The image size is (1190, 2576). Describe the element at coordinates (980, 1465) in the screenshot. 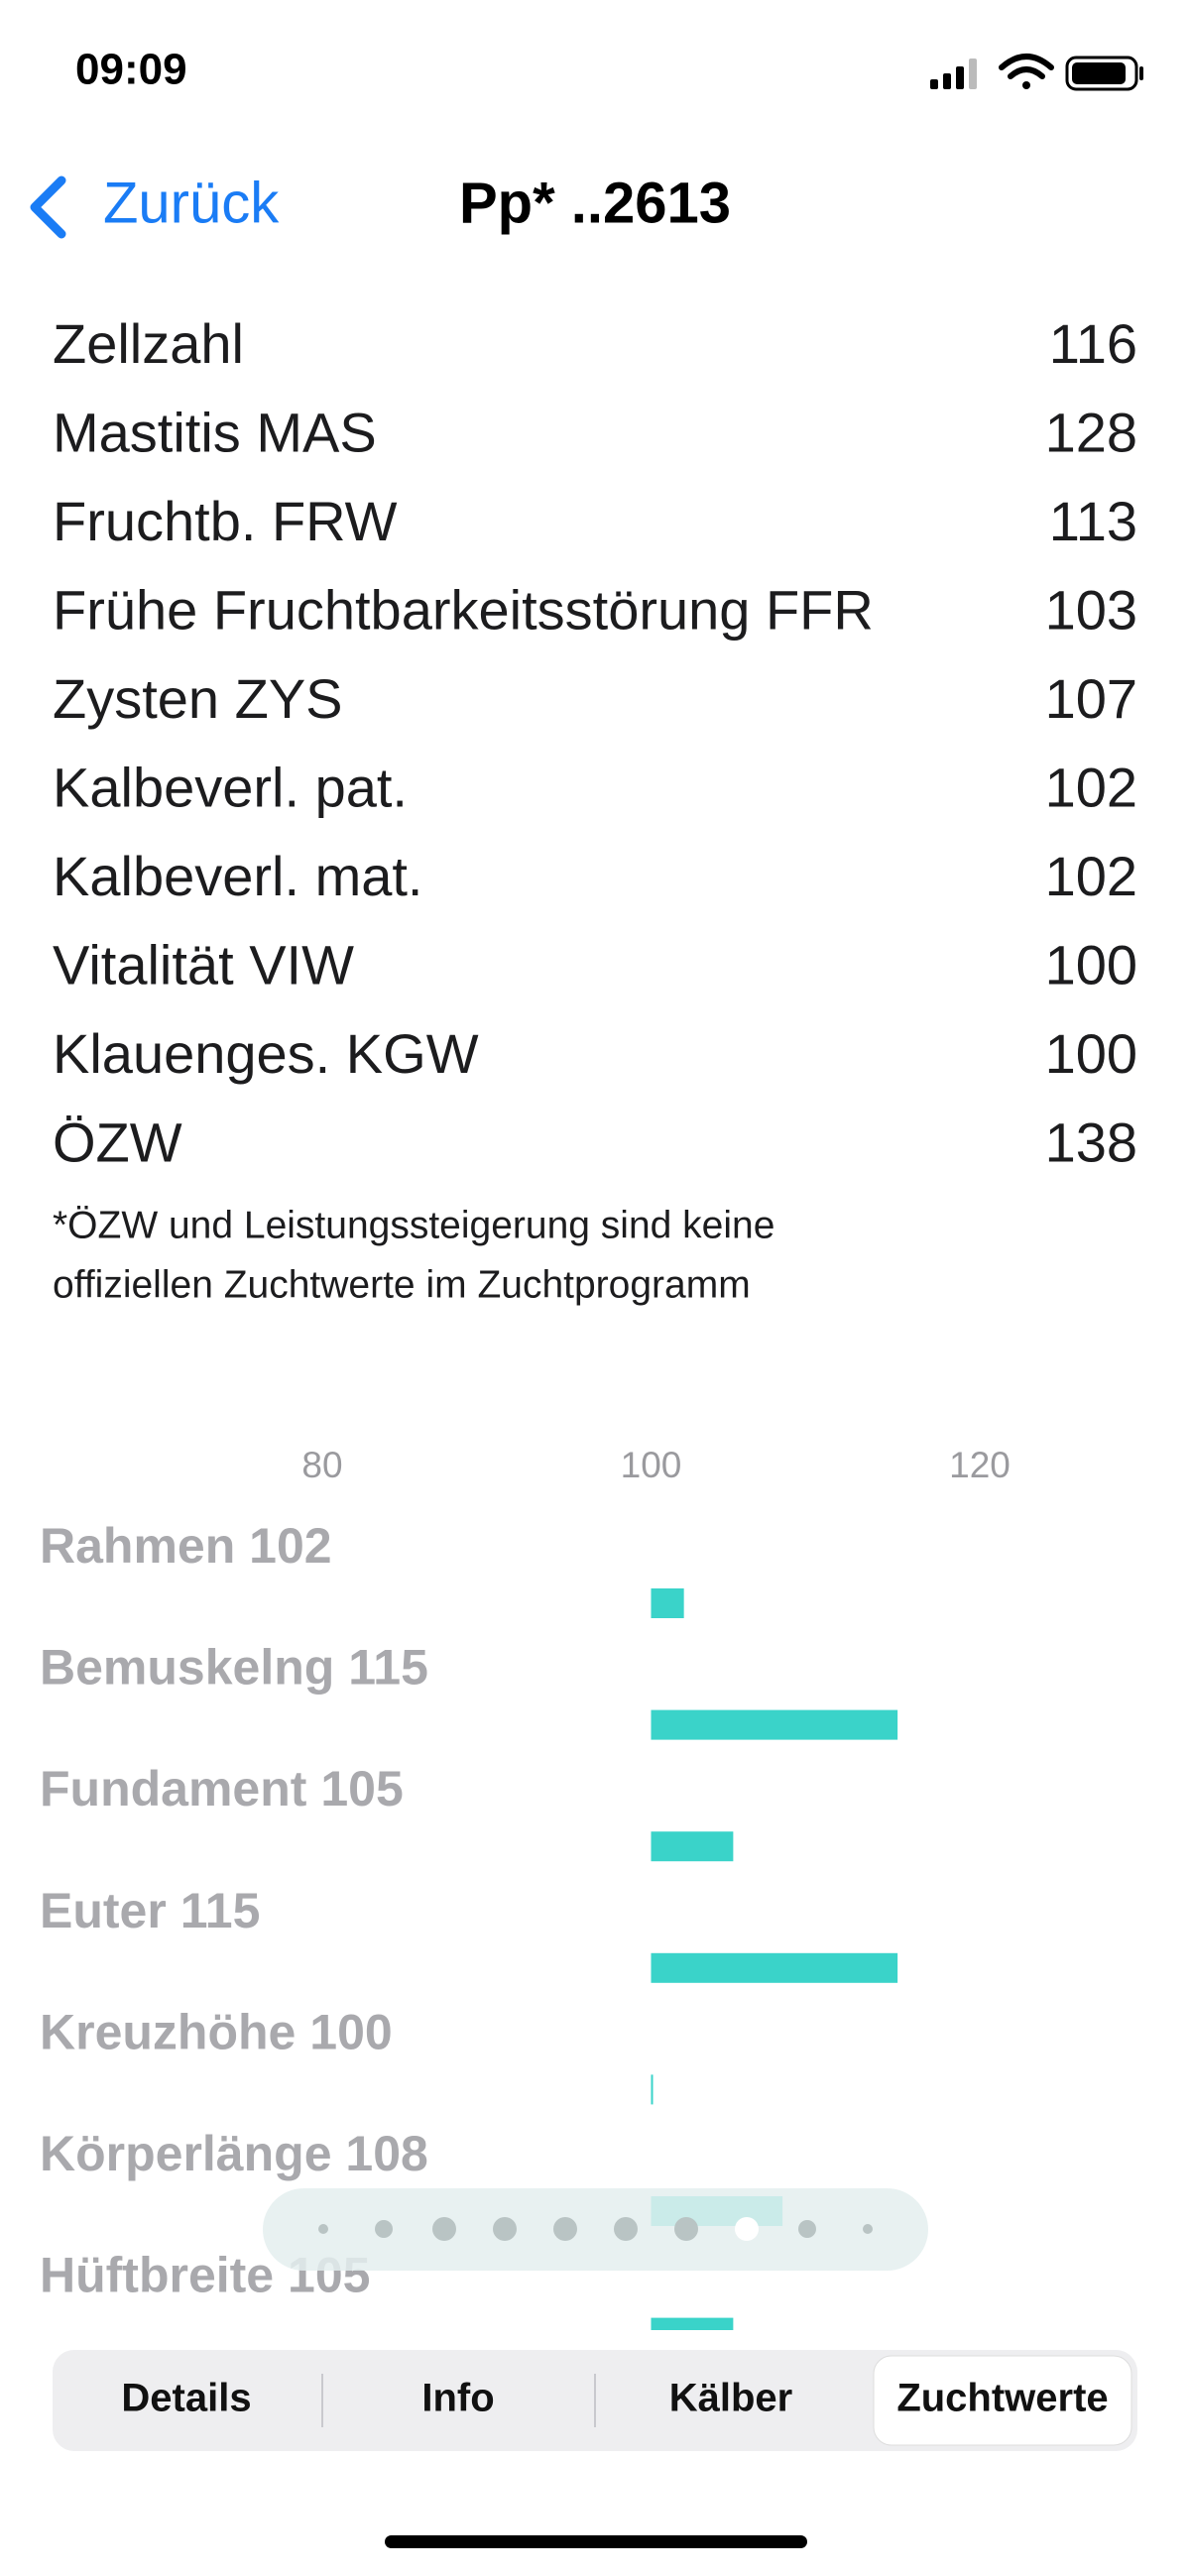

I see `x-tick-label: 120` at that location.